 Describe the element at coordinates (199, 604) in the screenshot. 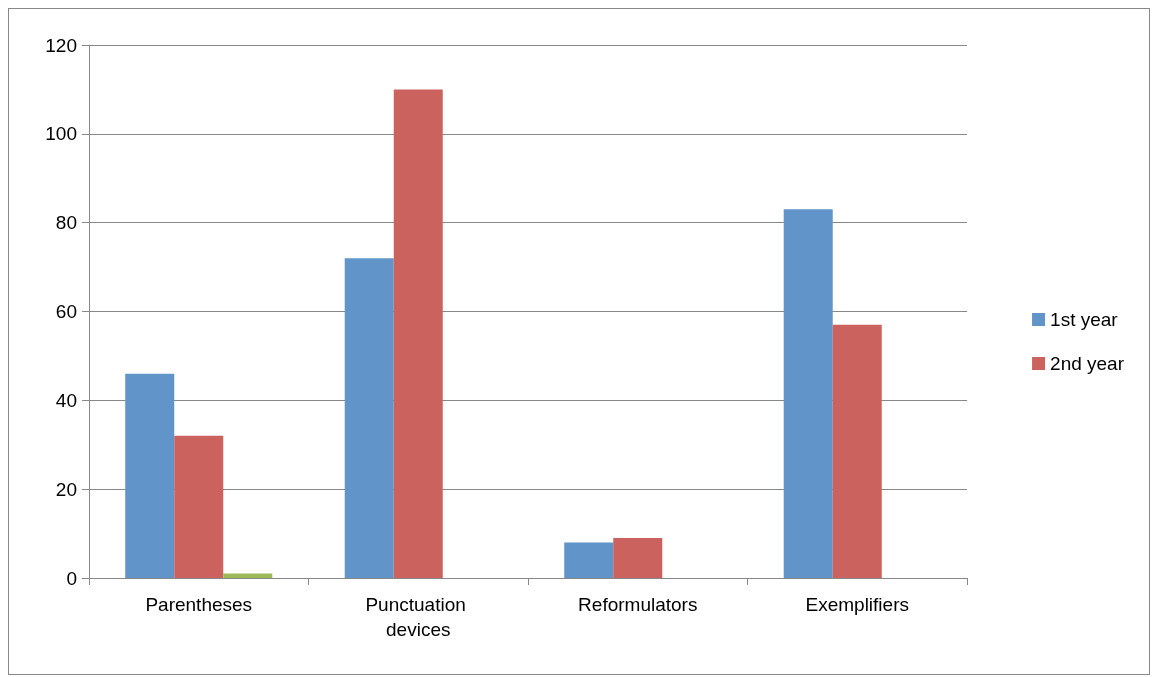

I see `x-tick-label: Parentheses` at that location.